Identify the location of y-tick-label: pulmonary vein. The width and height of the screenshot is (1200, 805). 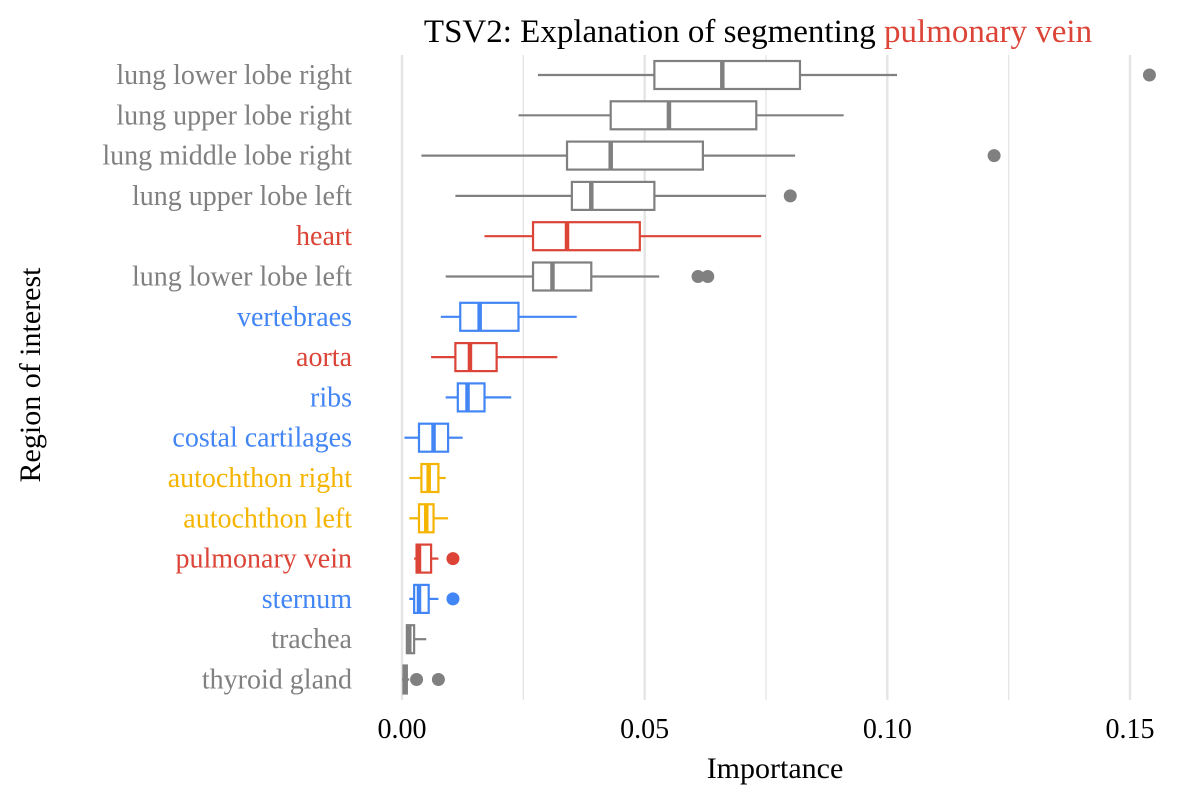
(263, 559).